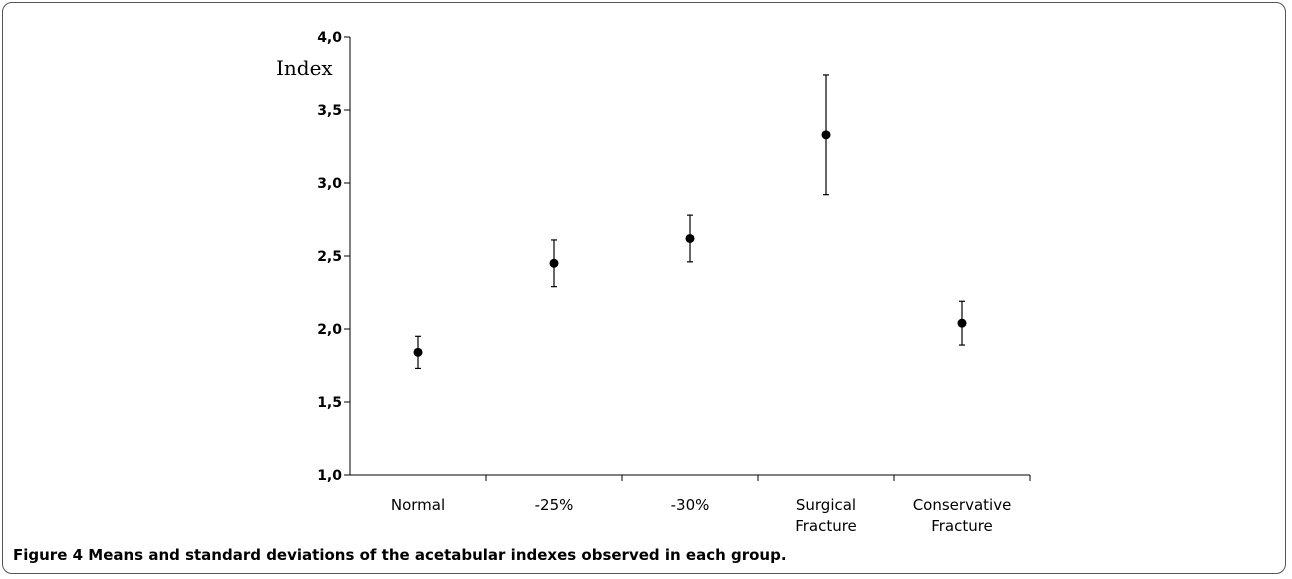  What do you see at coordinates (329, 38) in the screenshot?
I see `y-tick-label: 4,0` at bounding box center [329, 38].